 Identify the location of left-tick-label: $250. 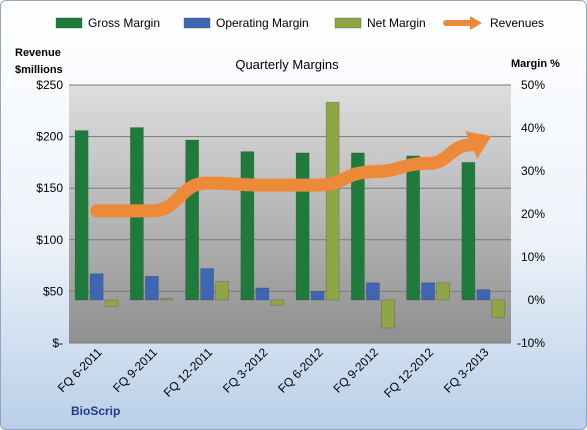
(49, 85).